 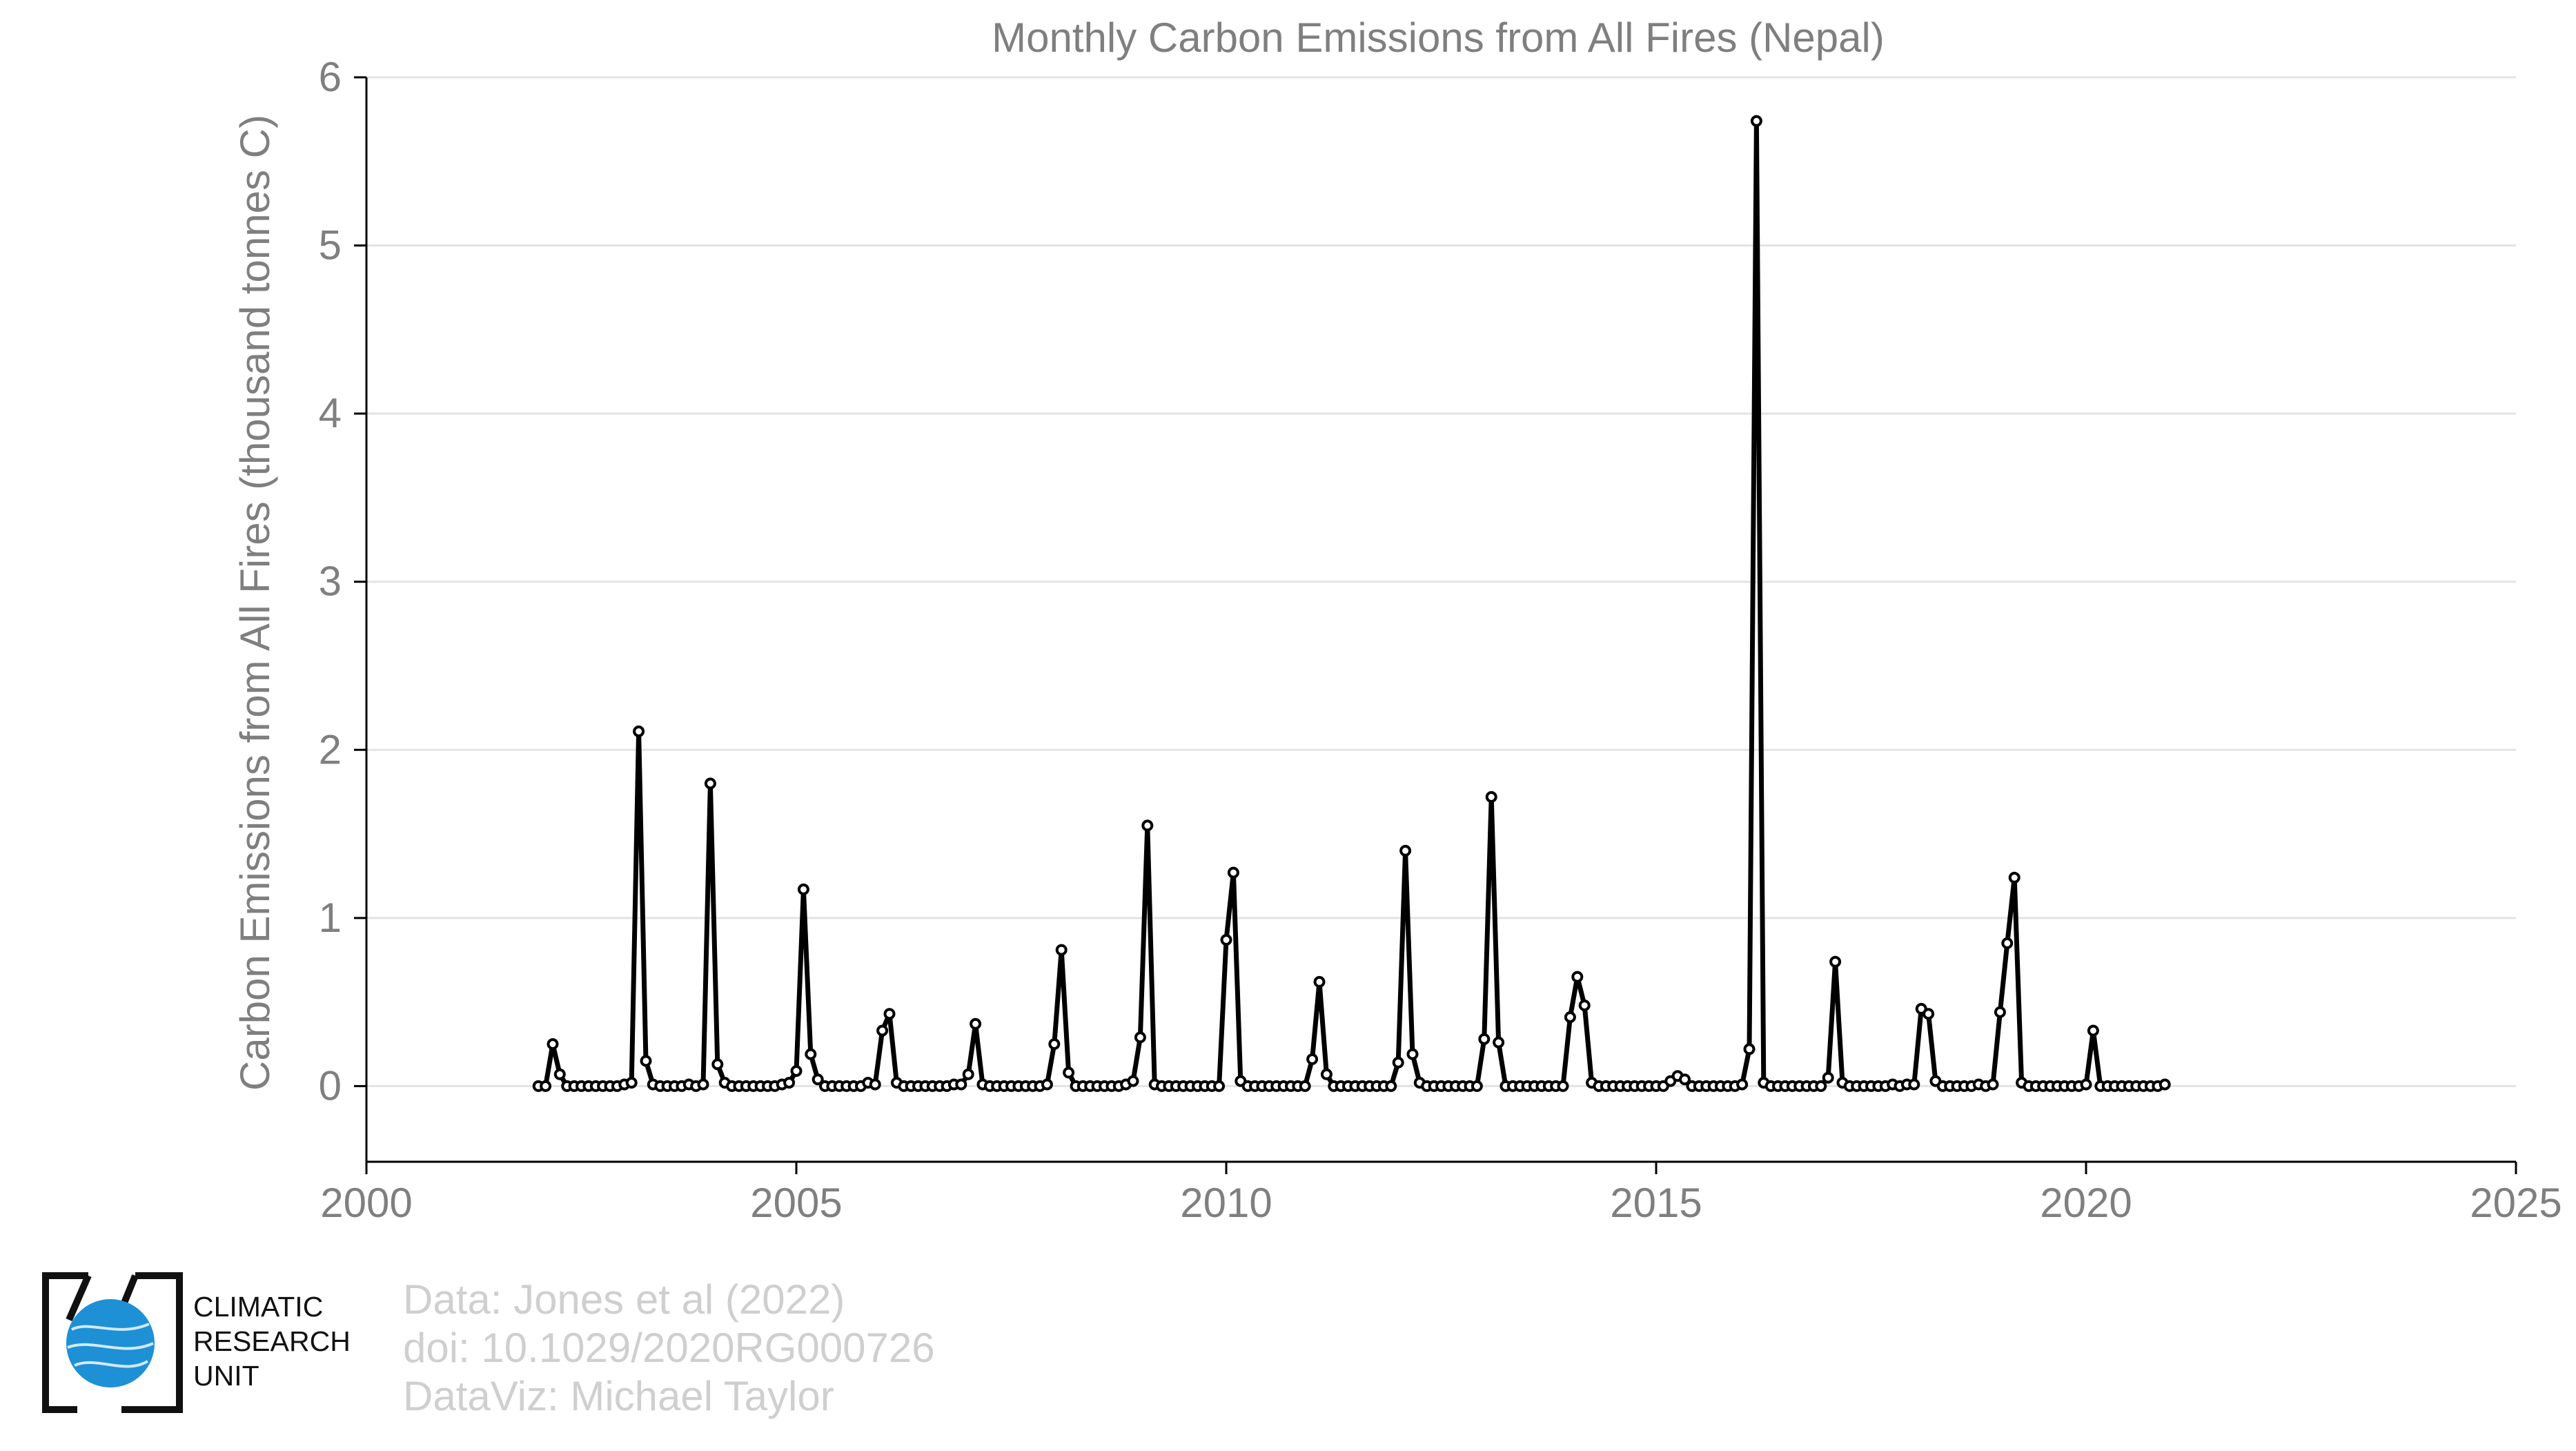 What do you see at coordinates (330, 245) in the screenshot?
I see `y-tick-label: 5` at bounding box center [330, 245].